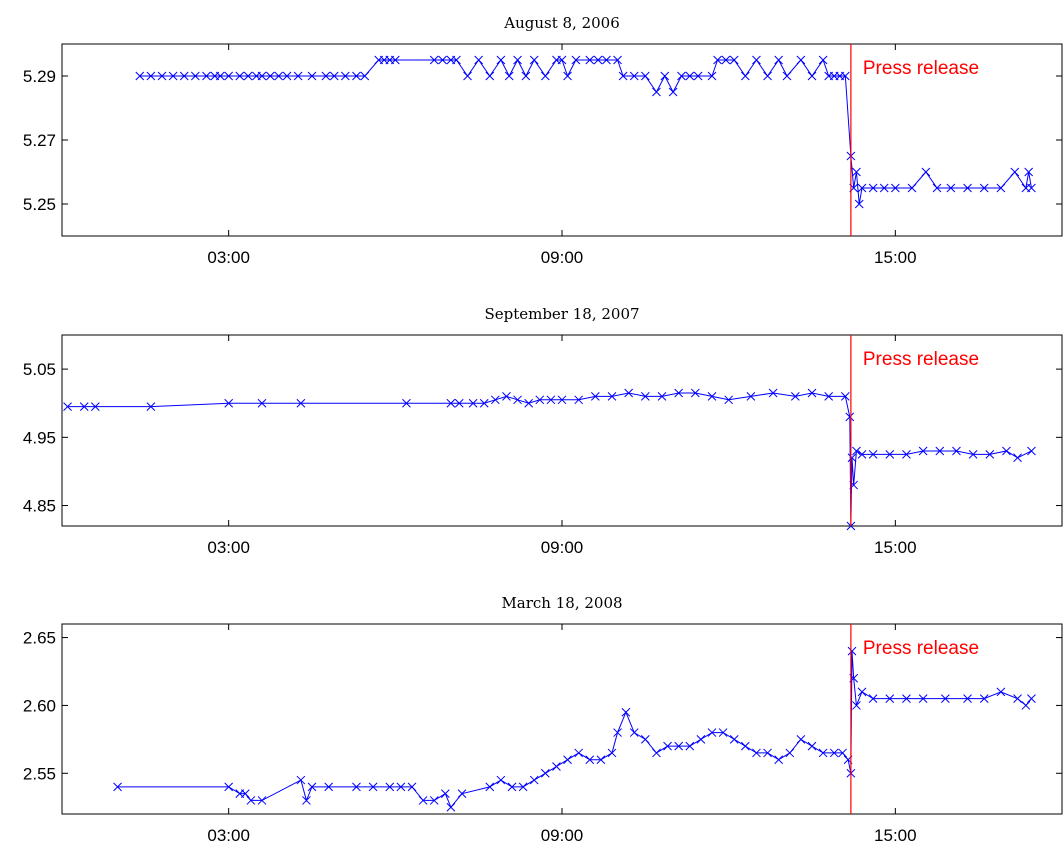  Describe the element at coordinates (561, 603) in the screenshot. I see `chart-title: March 18, 2008` at that location.